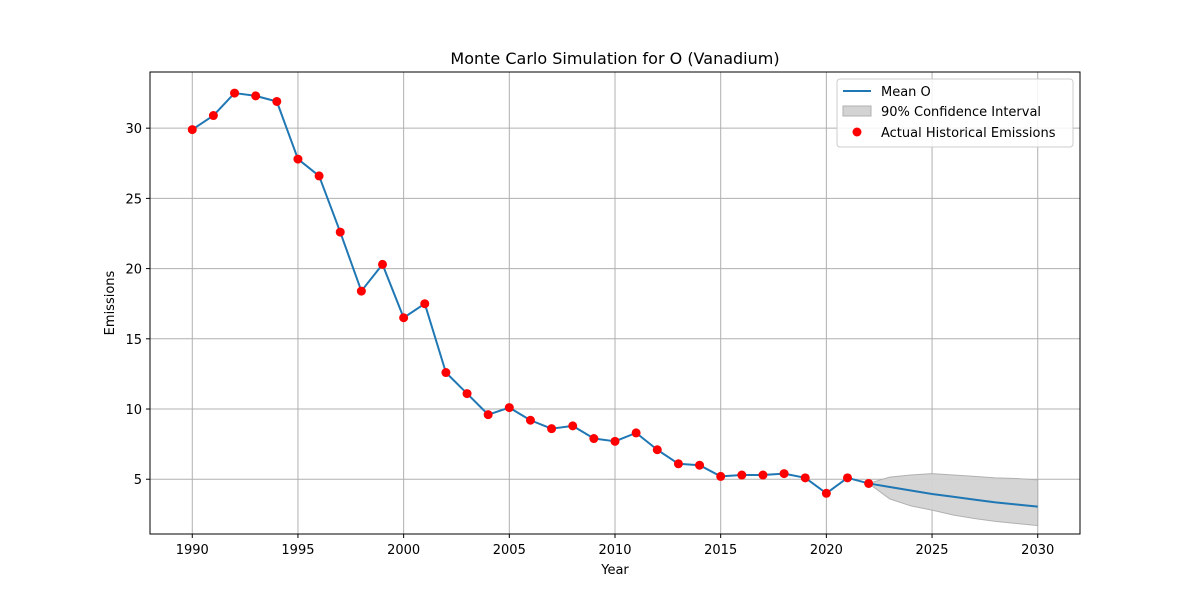  I want to click on chart-title: Monte Carlo Simulation for O (Vanadium), so click(614, 58).